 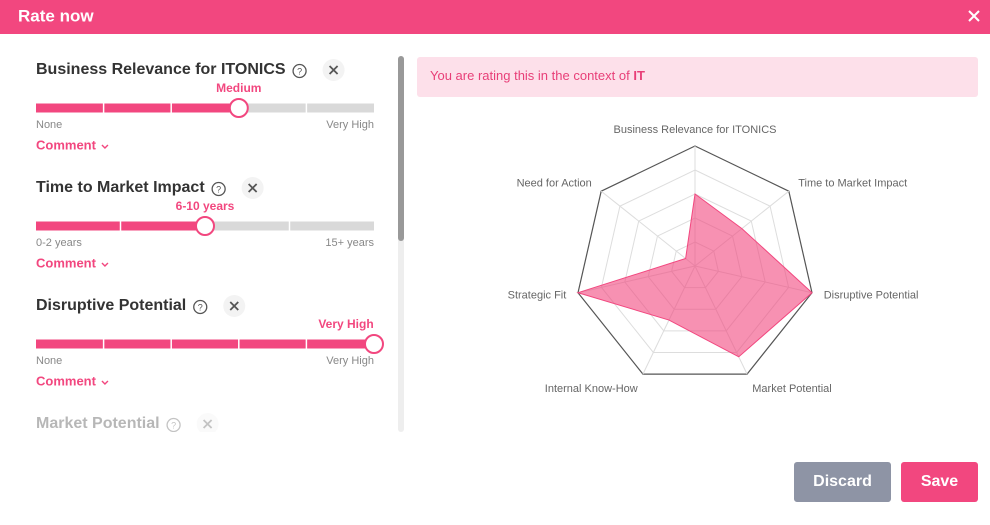 I want to click on slider-max-label: 15+ years, so click(x=349, y=243).